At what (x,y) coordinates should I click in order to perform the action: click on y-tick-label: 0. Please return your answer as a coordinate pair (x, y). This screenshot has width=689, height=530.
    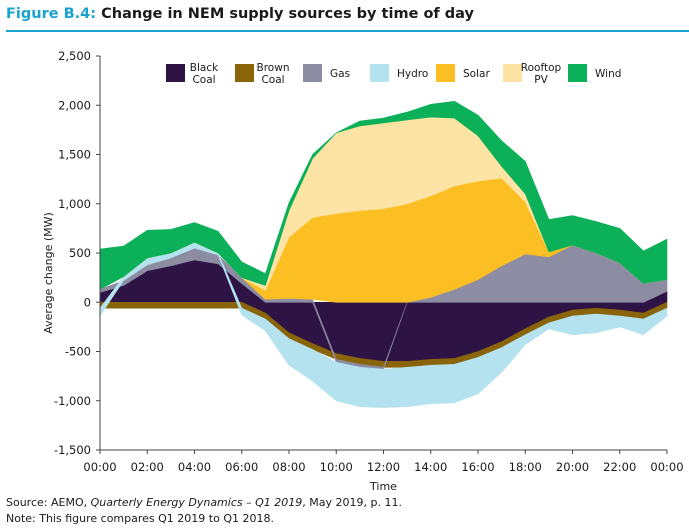
    Looking at the image, I should click on (87, 302).